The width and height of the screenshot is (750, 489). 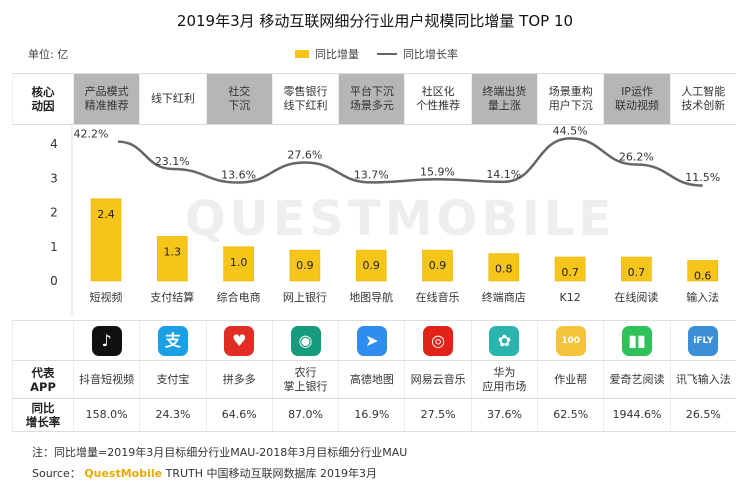 I want to click on douyin-icon: ♪, so click(x=106, y=340).